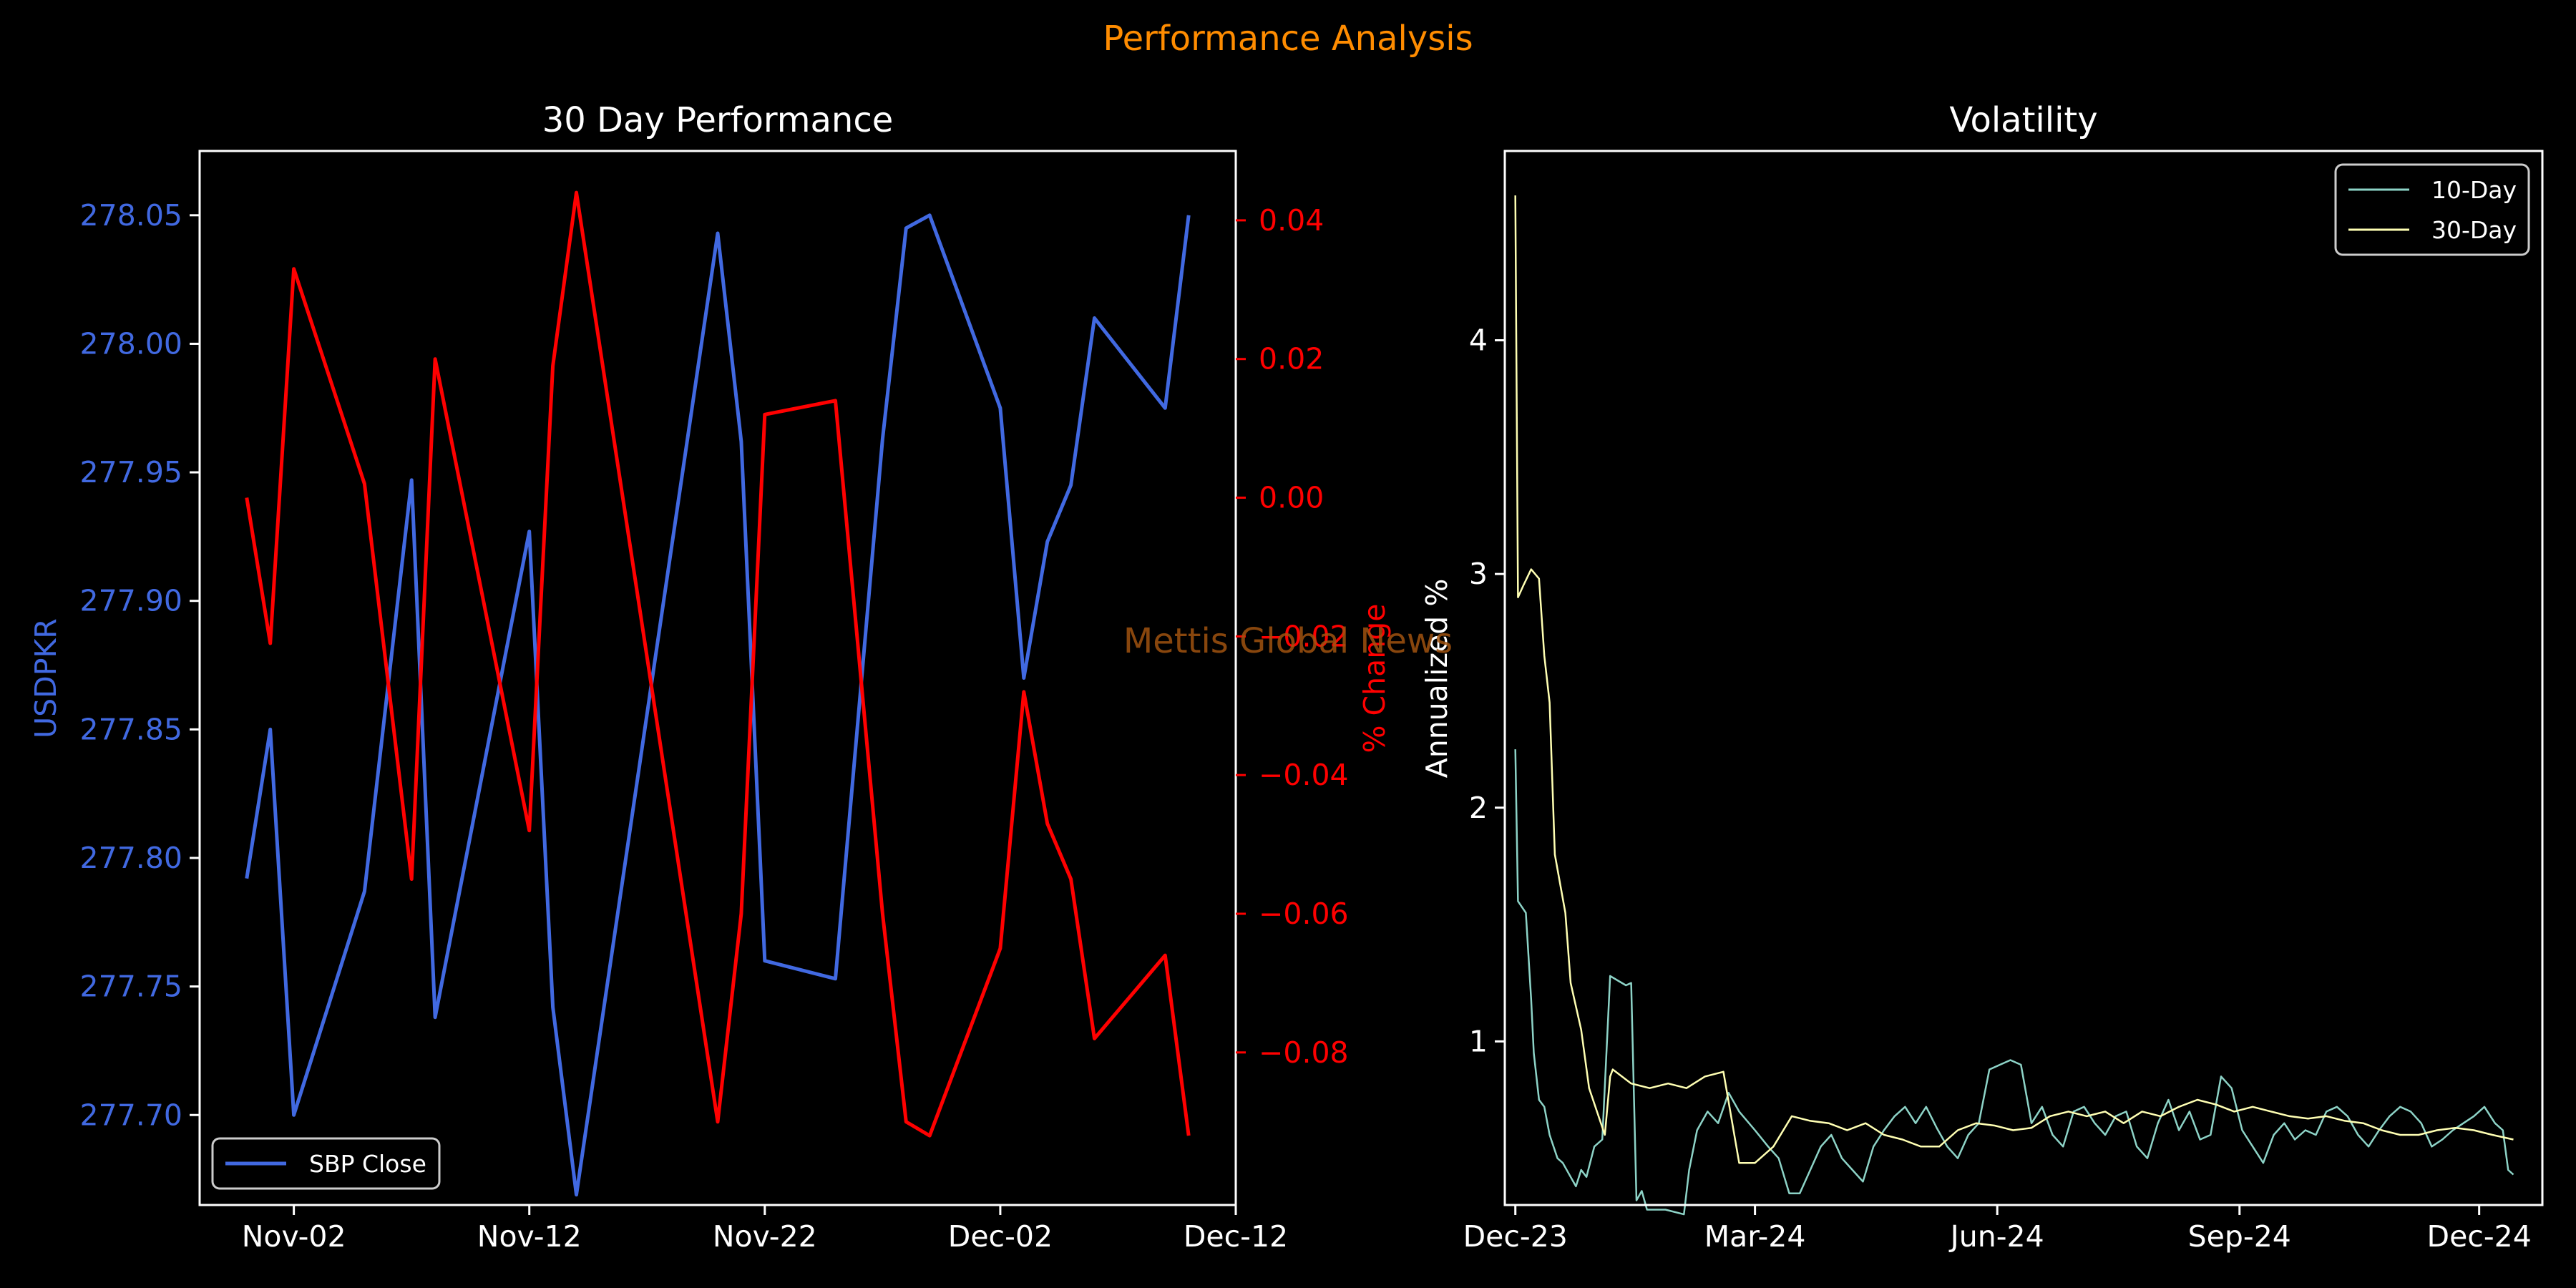 The width and height of the screenshot is (2576, 1288). Describe the element at coordinates (2474, 230) in the screenshot. I see `legend-label-30-day: 30-Day` at that location.